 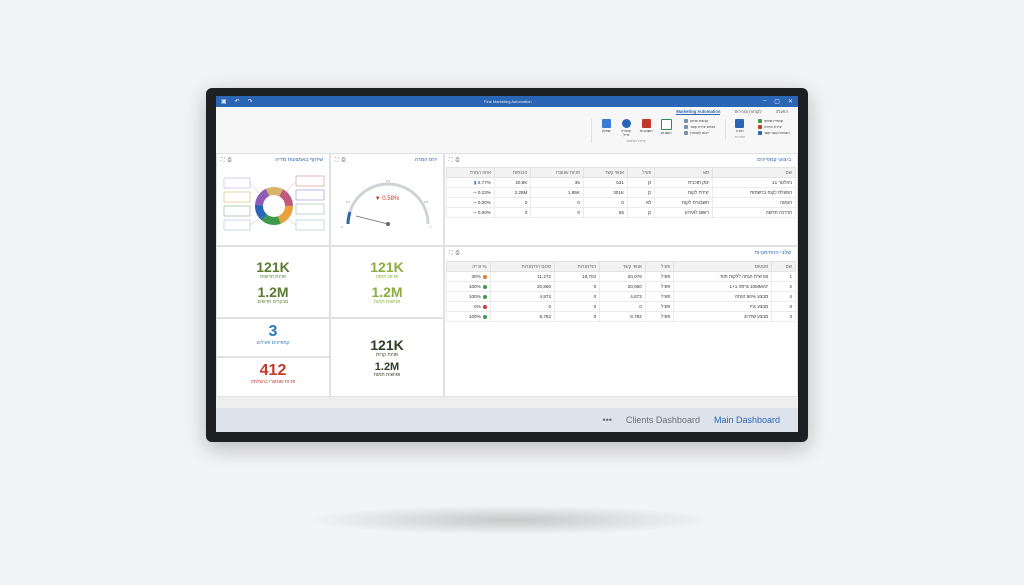 I want to click on column-header: אחוז המרה, so click(x=470, y=172).